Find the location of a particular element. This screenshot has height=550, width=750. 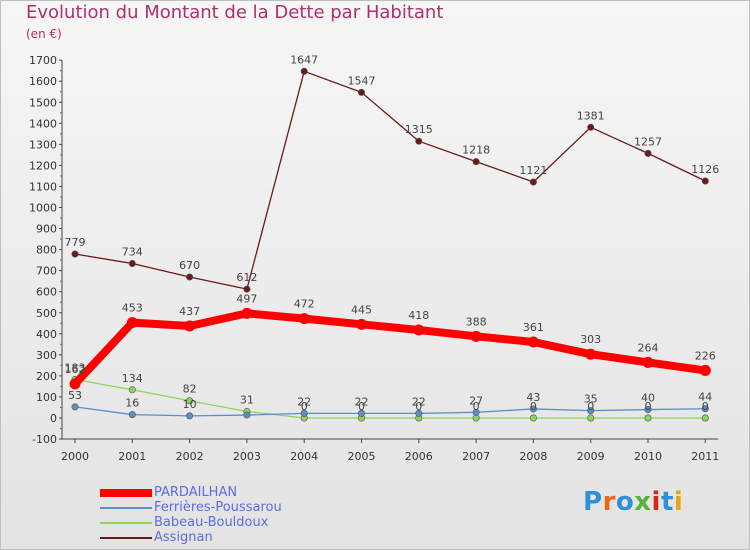

data-label: 1315 is located at coordinates (419, 129).